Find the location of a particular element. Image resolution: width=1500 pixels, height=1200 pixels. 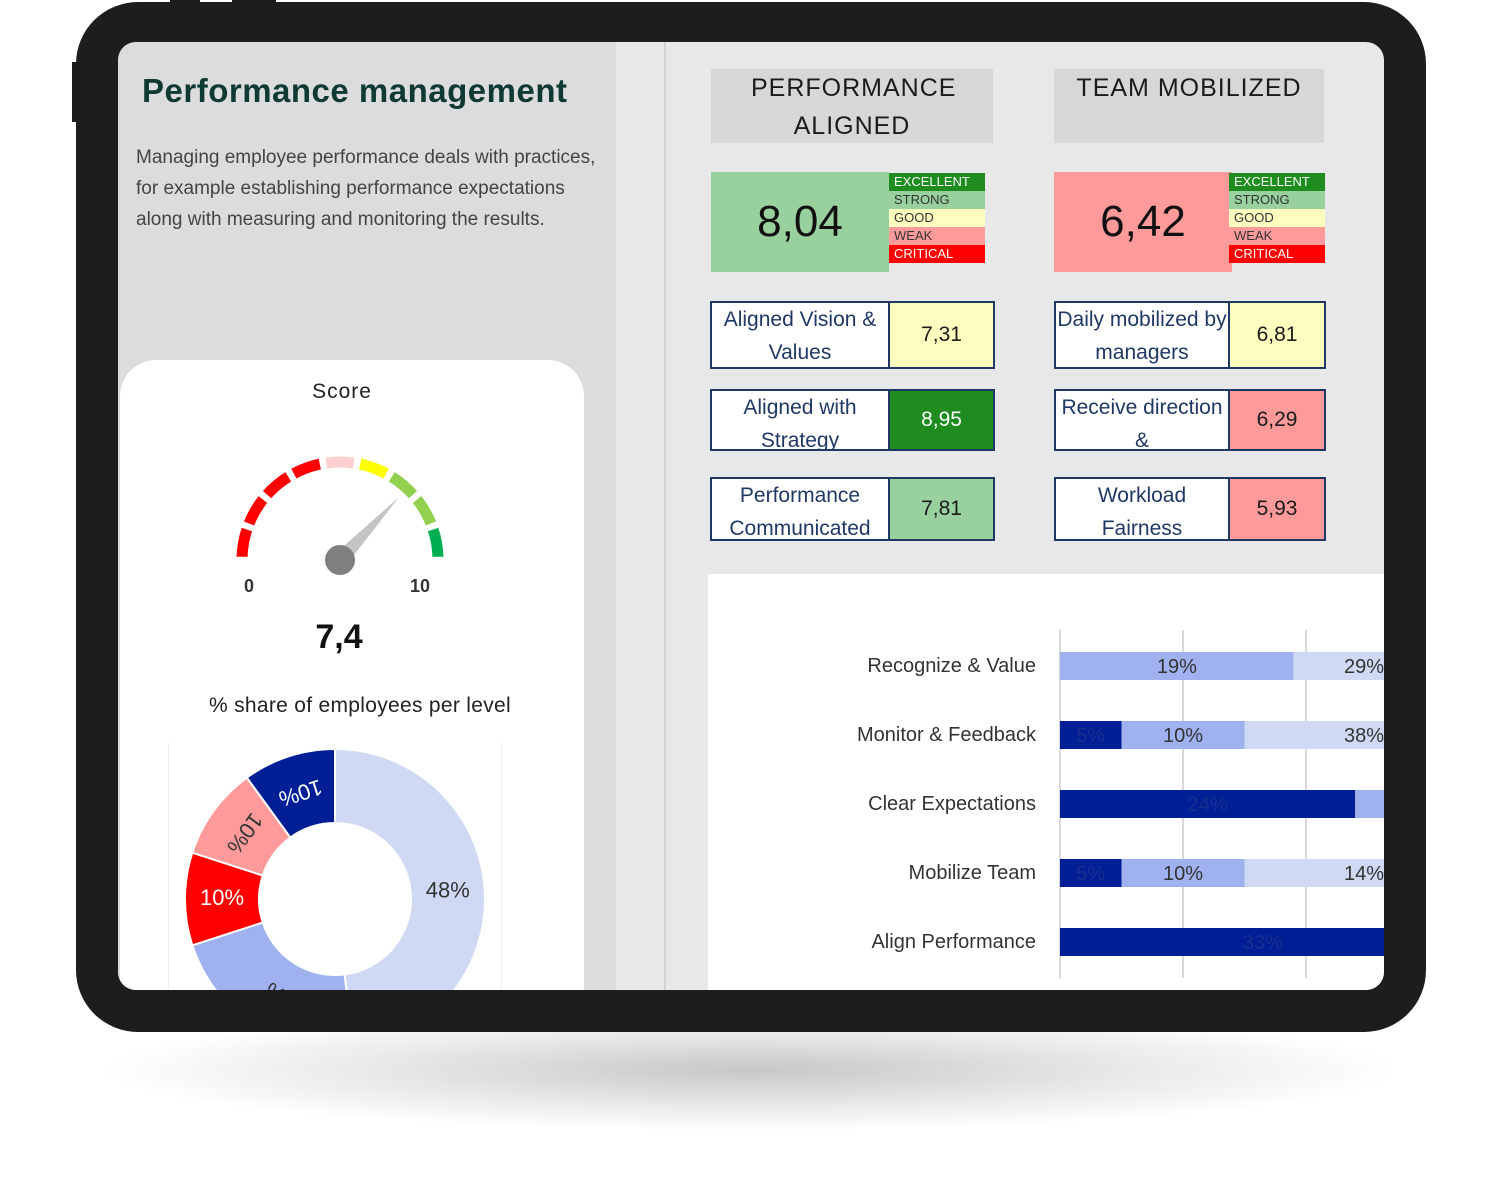

metric-aligned-strategy-value: 8,95 is located at coordinates (942, 420).